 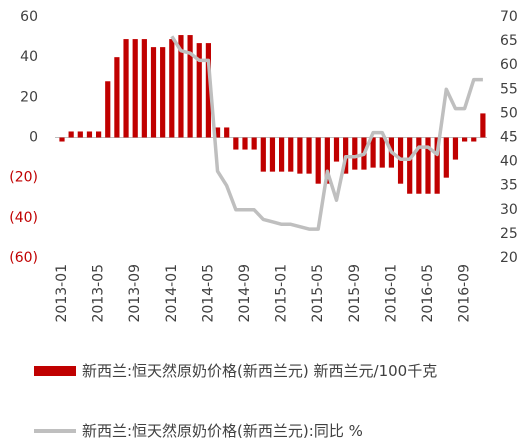 What do you see at coordinates (99, 293) in the screenshot?
I see `x-tick-label: 2013-05` at bounding box center [99, 293].